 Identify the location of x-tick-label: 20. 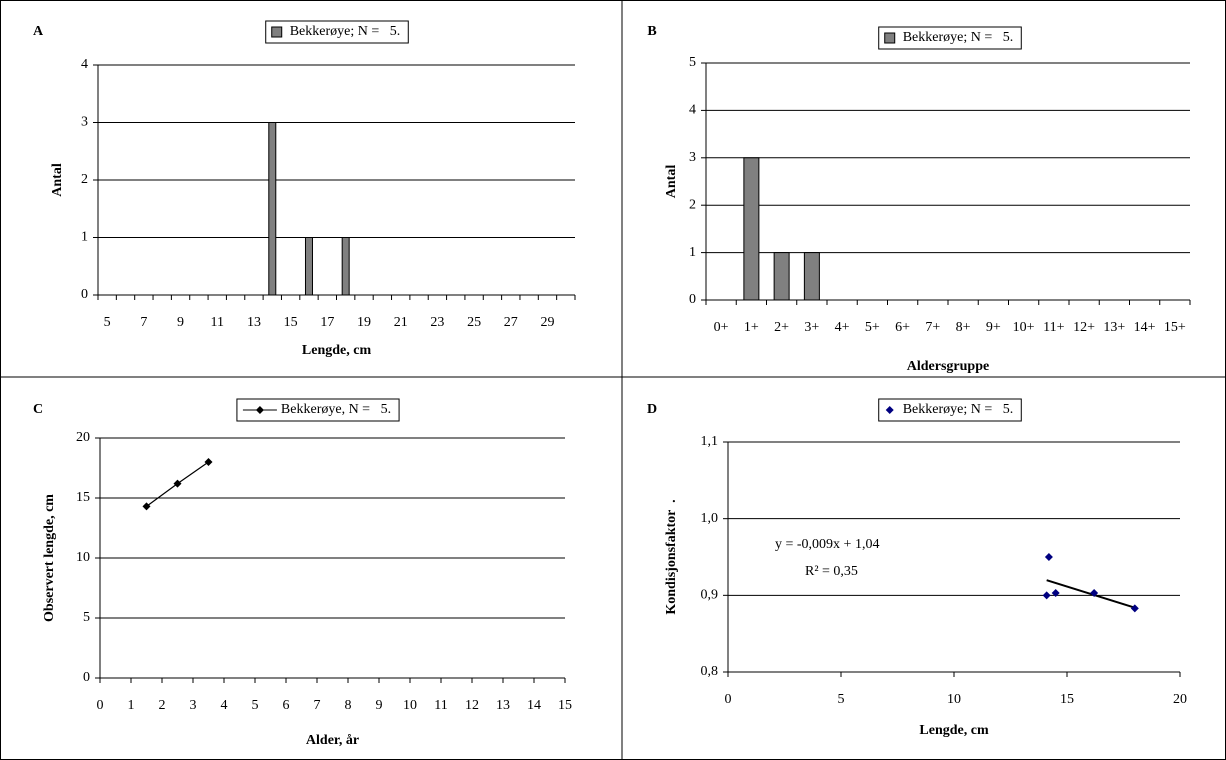
(1180, 699).